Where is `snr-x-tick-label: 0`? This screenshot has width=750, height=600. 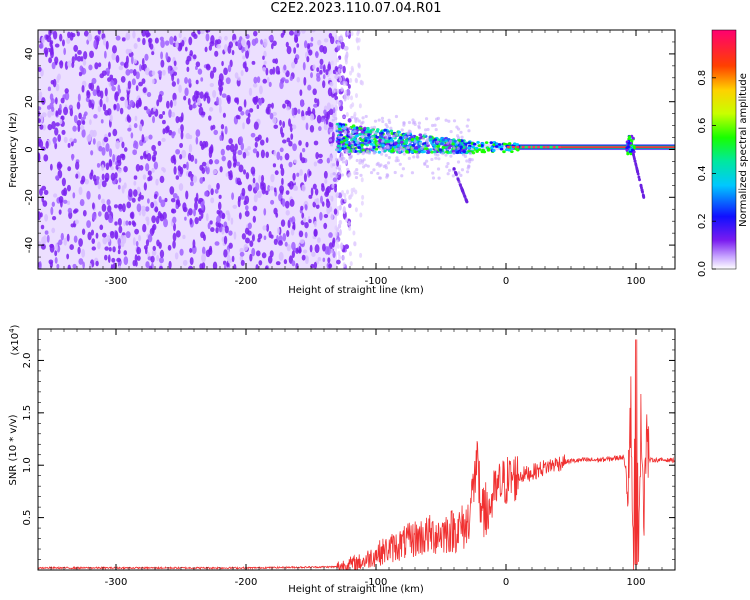 snr-x-tick-label: 0 is located at coordinates (506, 582).